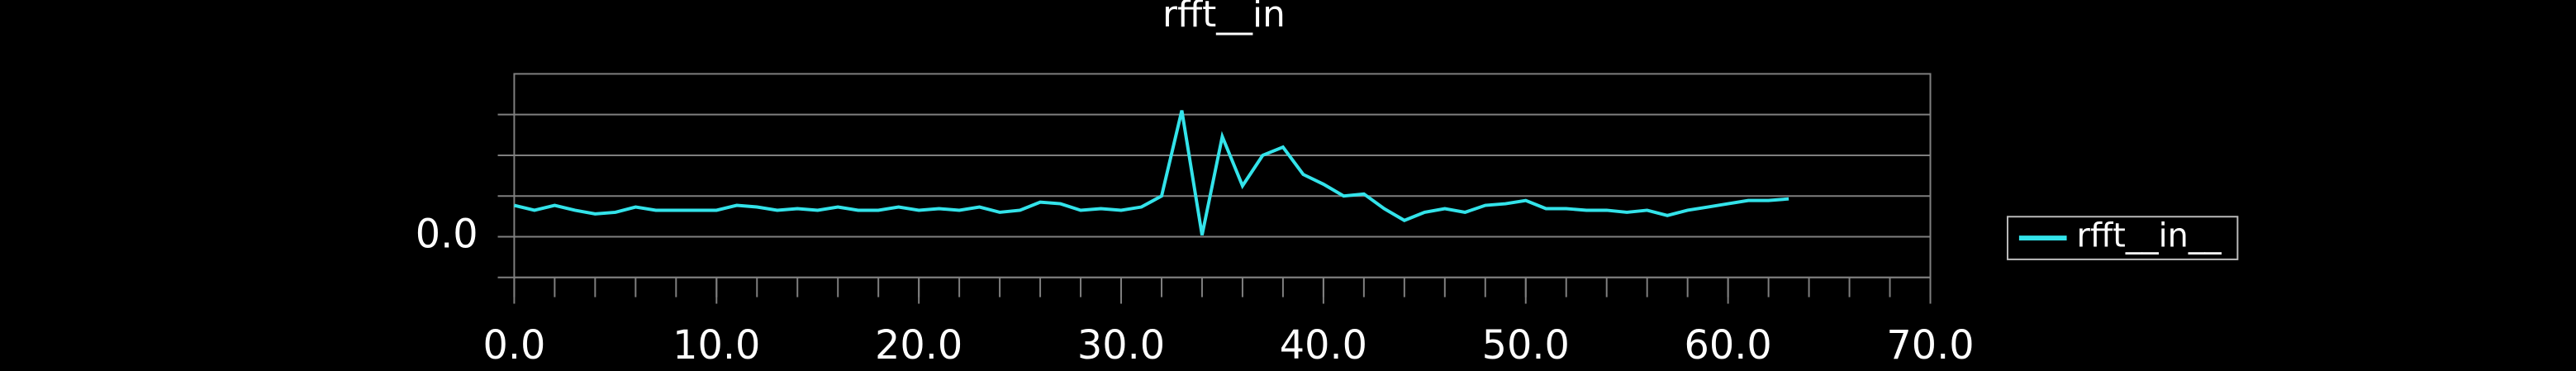  Describe the element at coordinates (1729, 346) in the screenshot. I see `x-tick-label: 60.0` at that location.